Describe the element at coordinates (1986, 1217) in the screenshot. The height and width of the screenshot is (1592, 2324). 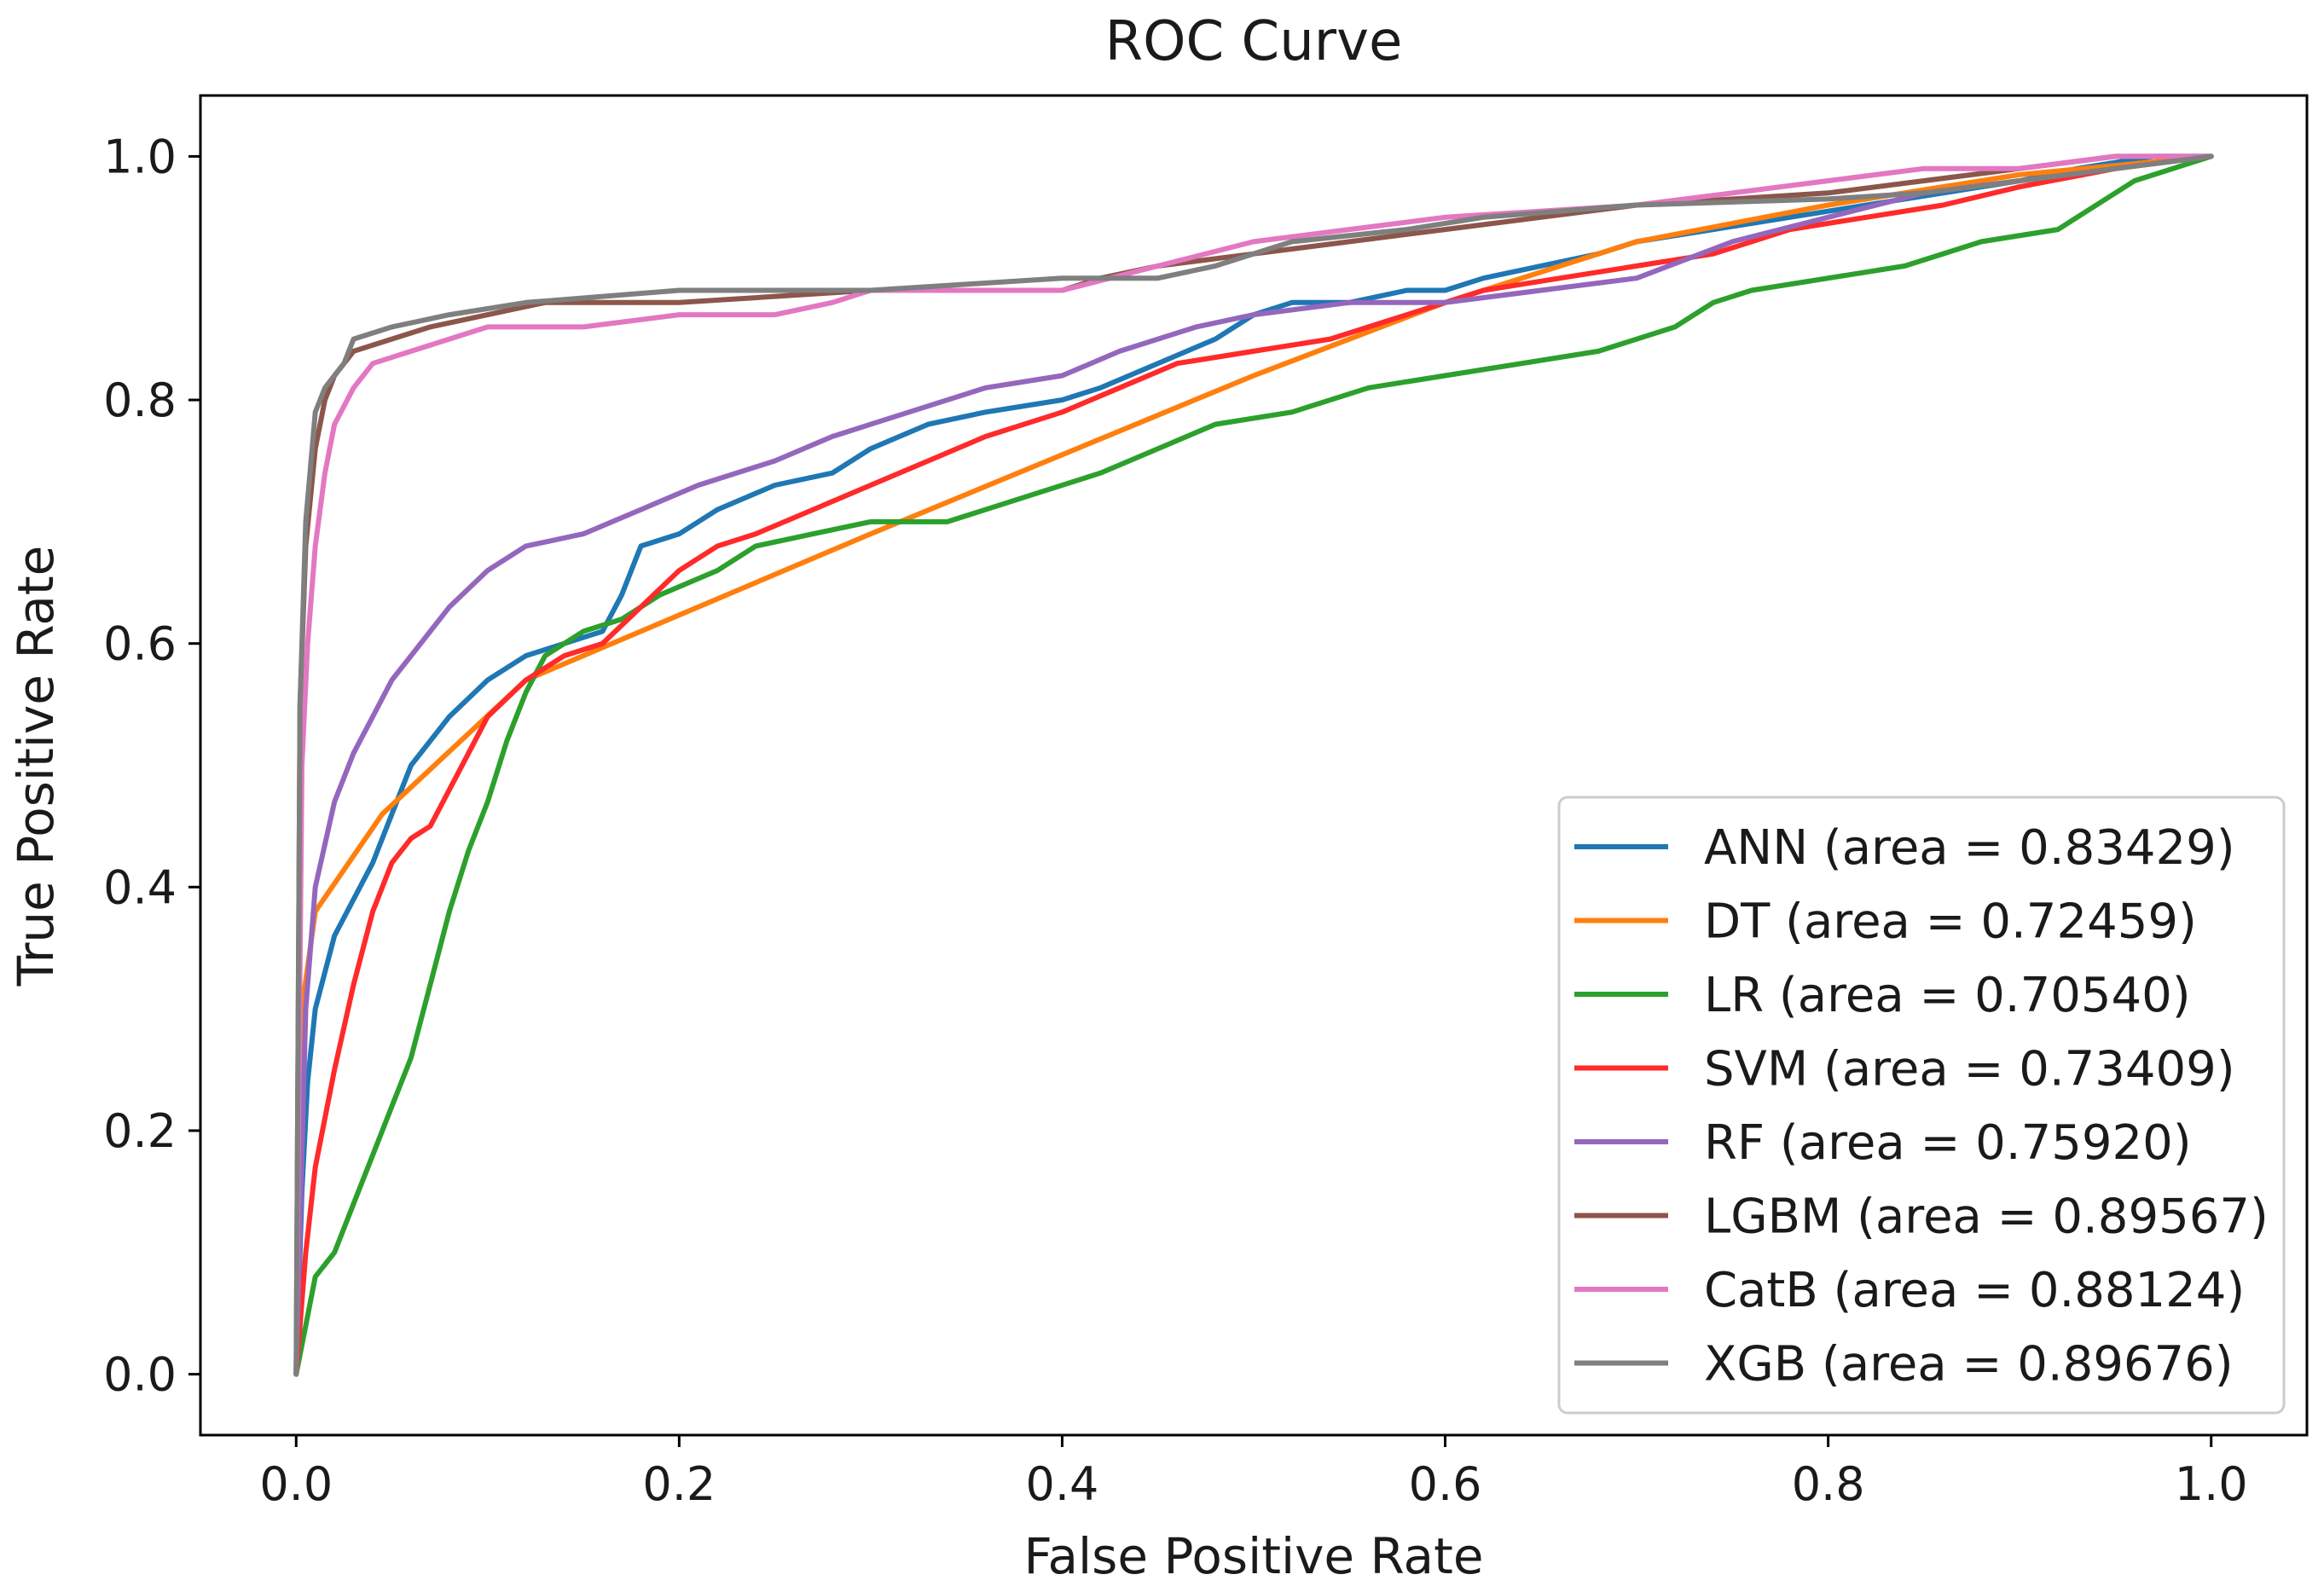
I see `legend-label-lgbm: LGBM (area = 0.89567)` at that location.